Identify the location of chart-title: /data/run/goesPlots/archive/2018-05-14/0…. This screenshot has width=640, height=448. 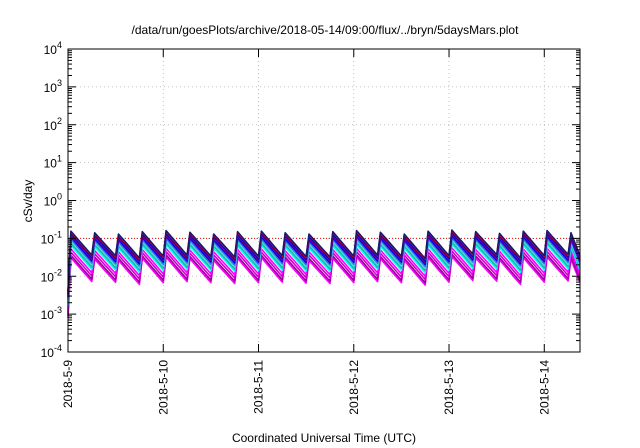
(326, 30).